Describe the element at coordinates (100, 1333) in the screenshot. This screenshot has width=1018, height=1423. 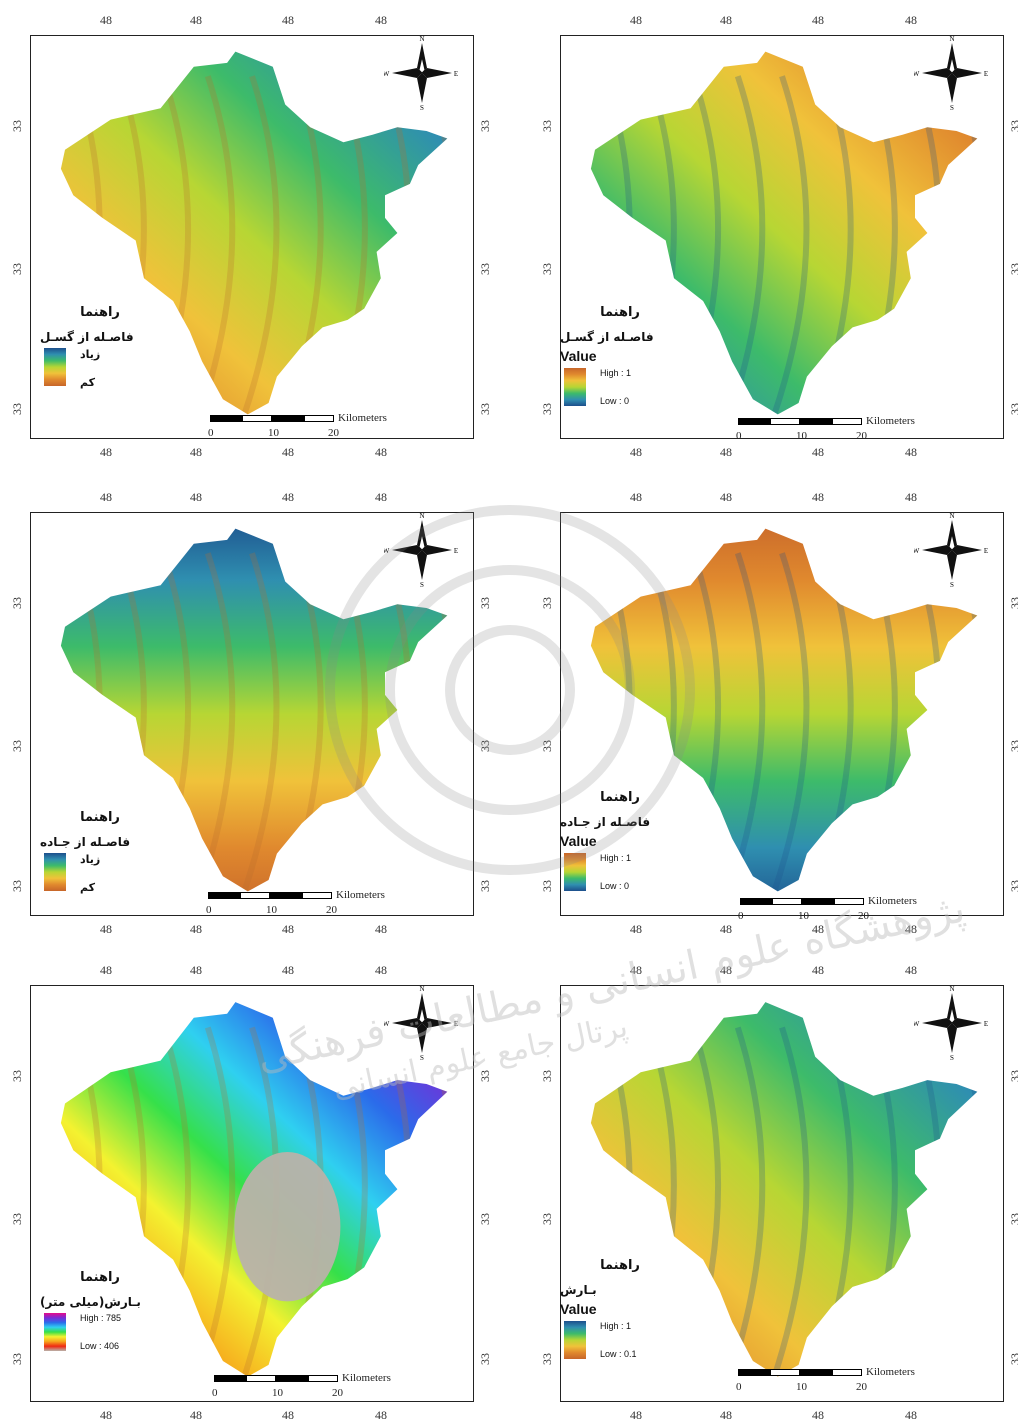
I see `legend-ramp-row: High : 785 Low : 406` at that location.